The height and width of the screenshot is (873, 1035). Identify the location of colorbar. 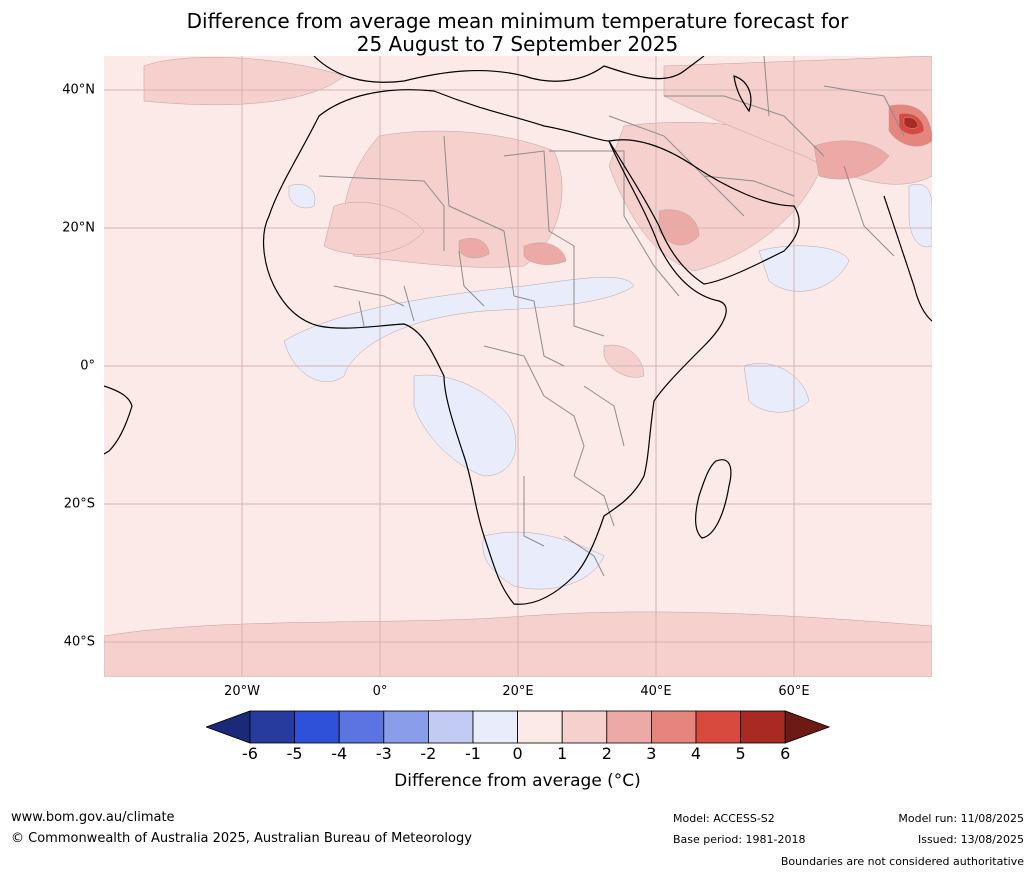
(518, 727).